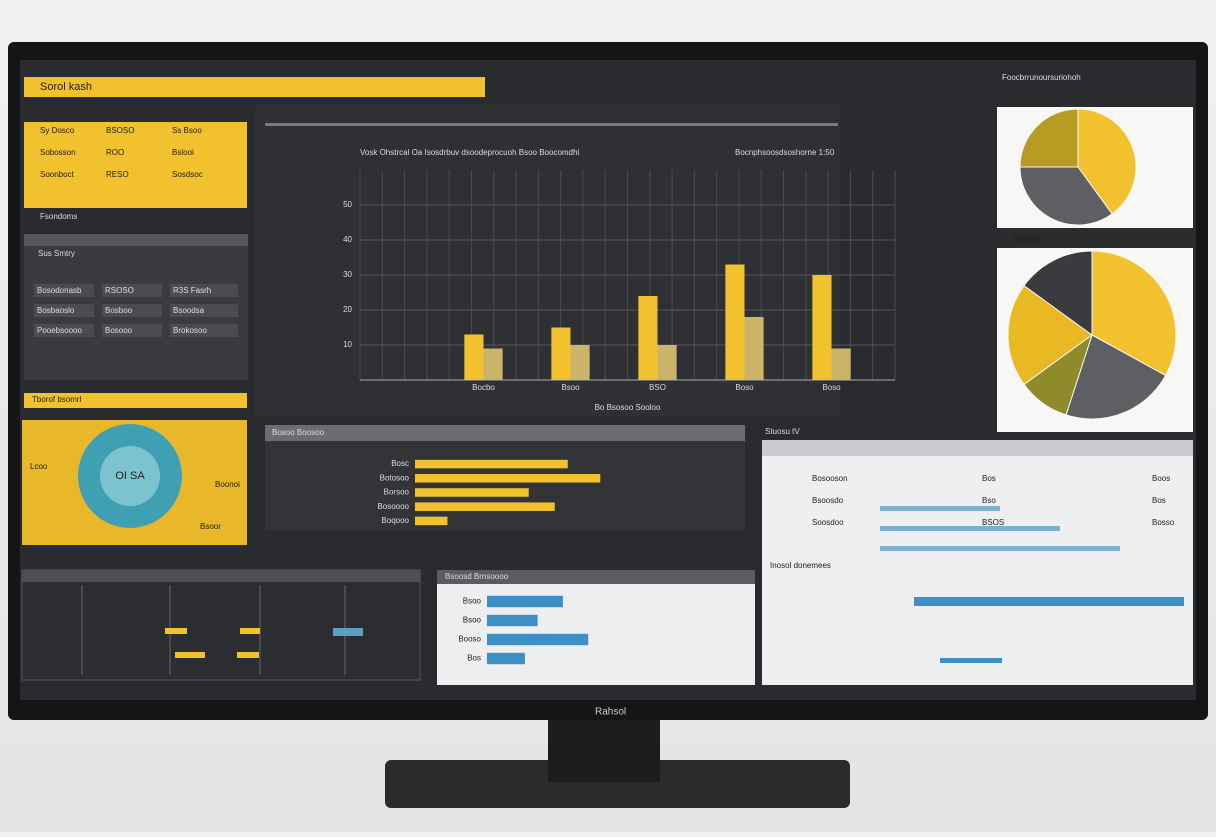 The width and height of the screenshot is (1216, 837). What do you see at coordinates (570, 387) in the screenshot?
I see `x-tick-label: Bsoo` at bounding box center [570, 387].